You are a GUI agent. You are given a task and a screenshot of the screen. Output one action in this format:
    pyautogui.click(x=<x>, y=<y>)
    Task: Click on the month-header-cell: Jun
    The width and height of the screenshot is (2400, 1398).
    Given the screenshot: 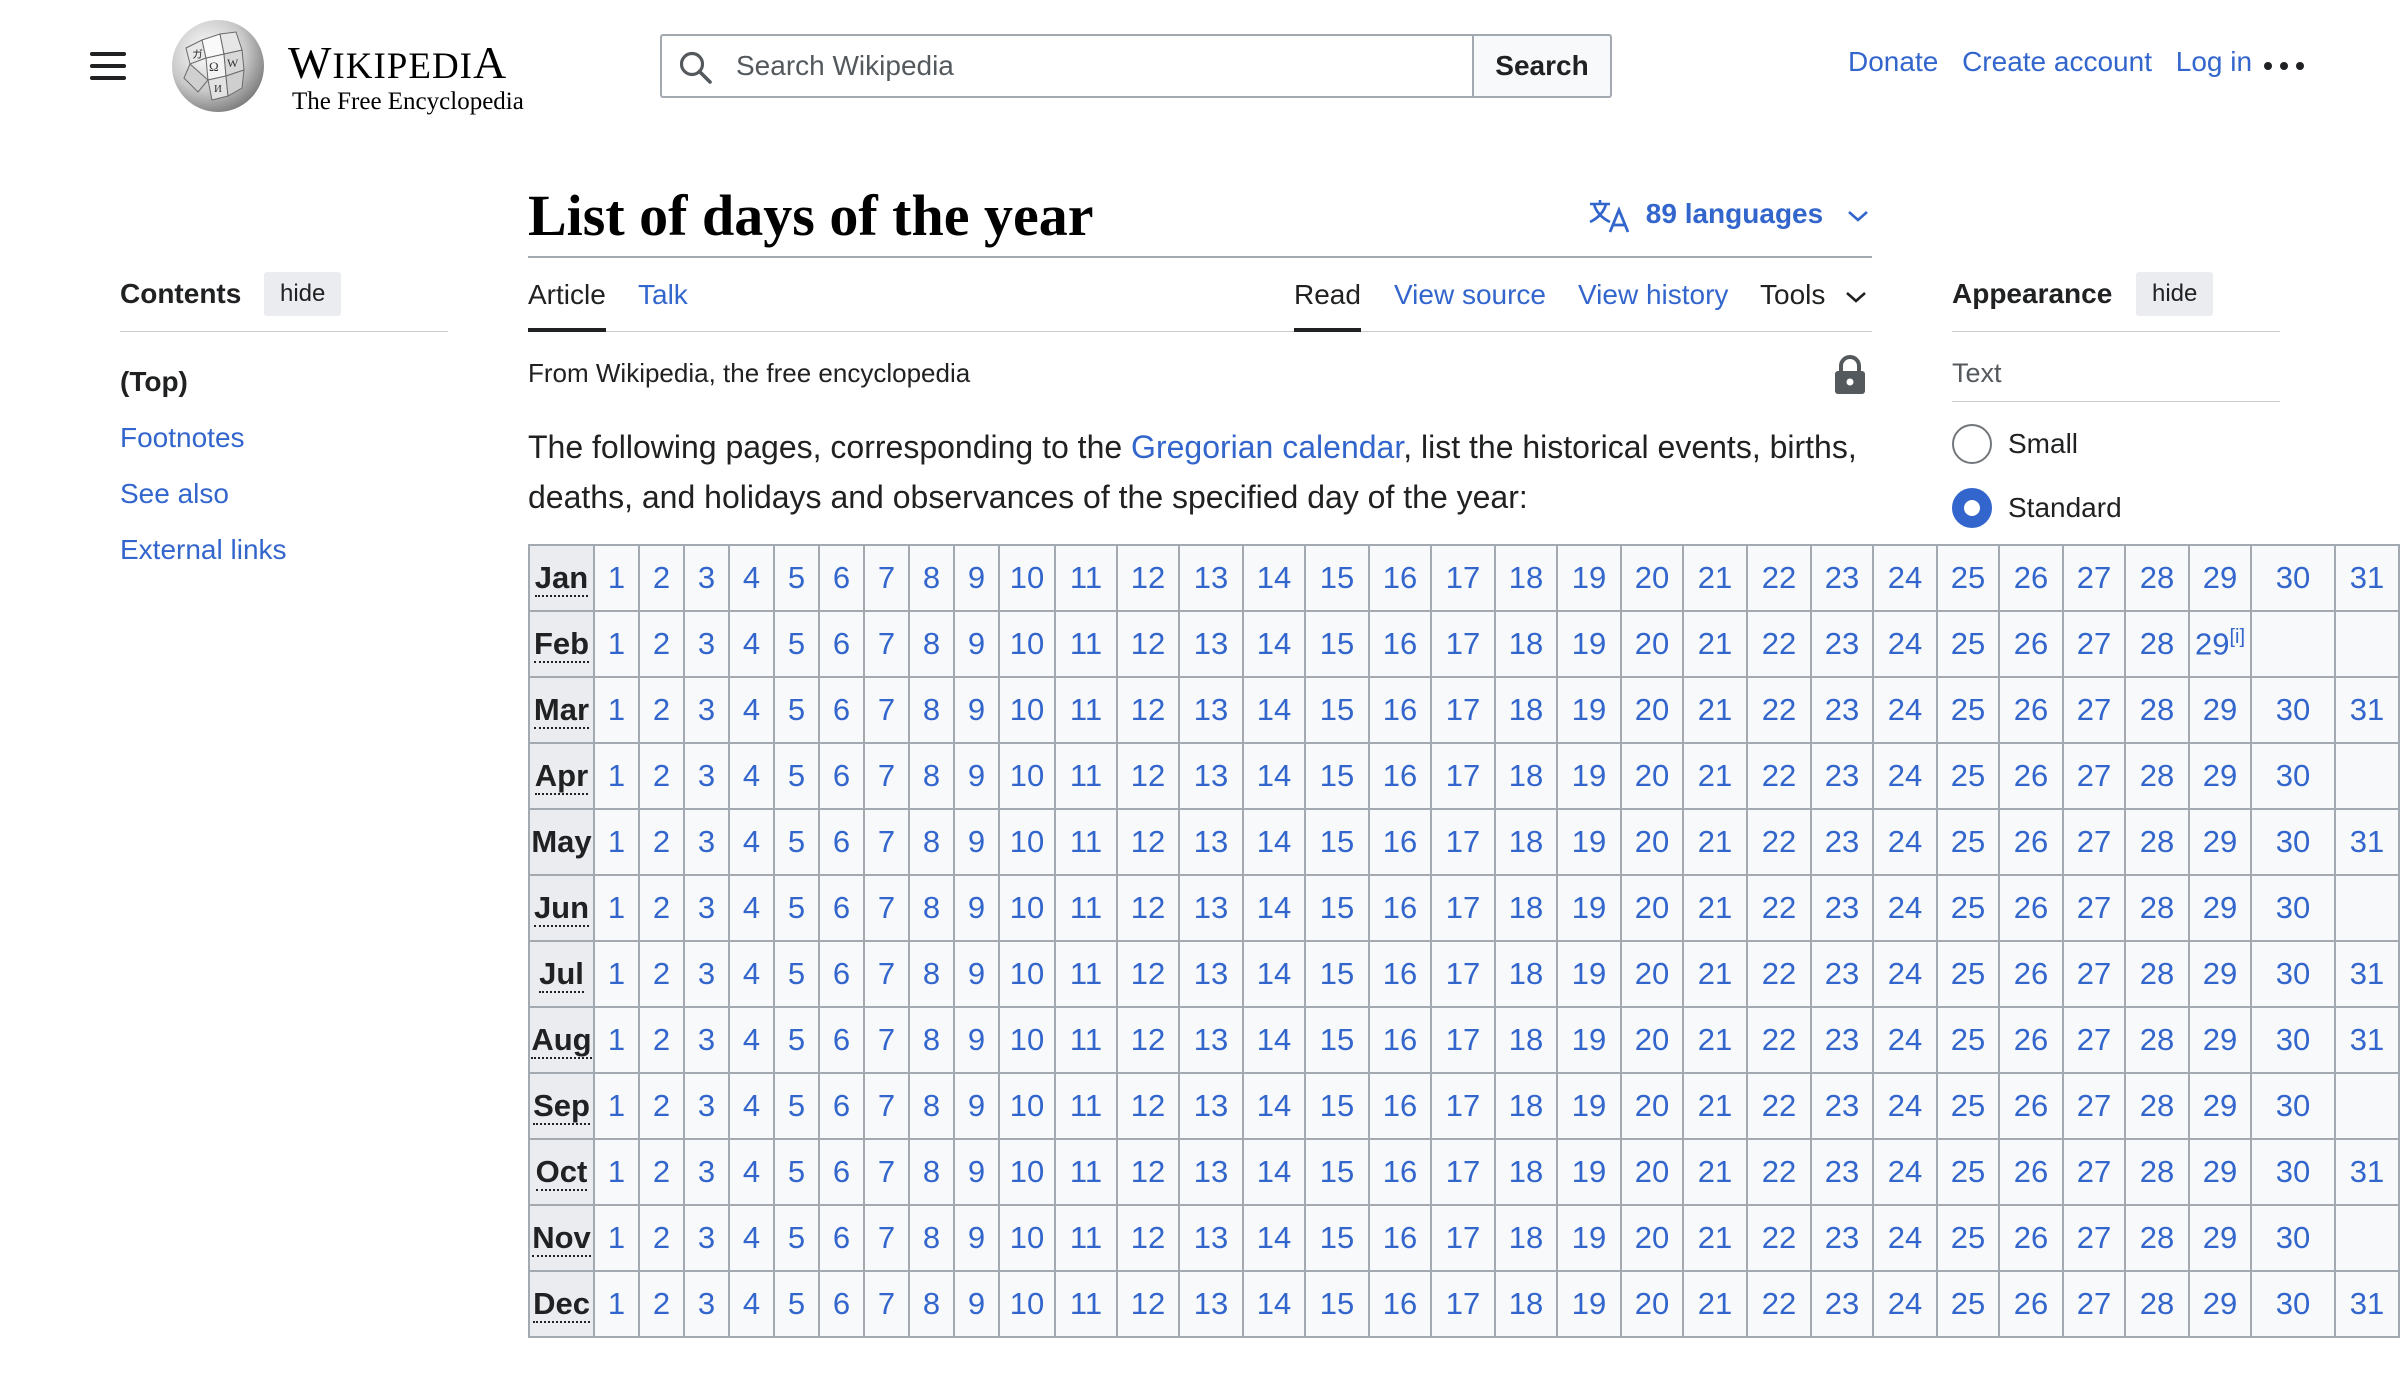 What is the action you would take?
    pyautogui.click(x=561, y=908)
    